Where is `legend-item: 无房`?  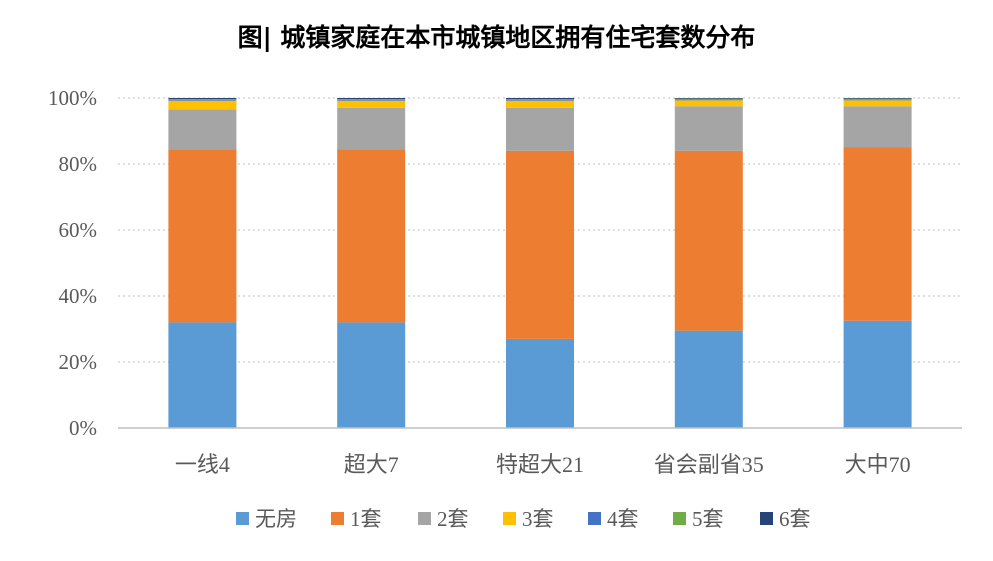 legend-item: 无房 is located at coordinates (266, 519).